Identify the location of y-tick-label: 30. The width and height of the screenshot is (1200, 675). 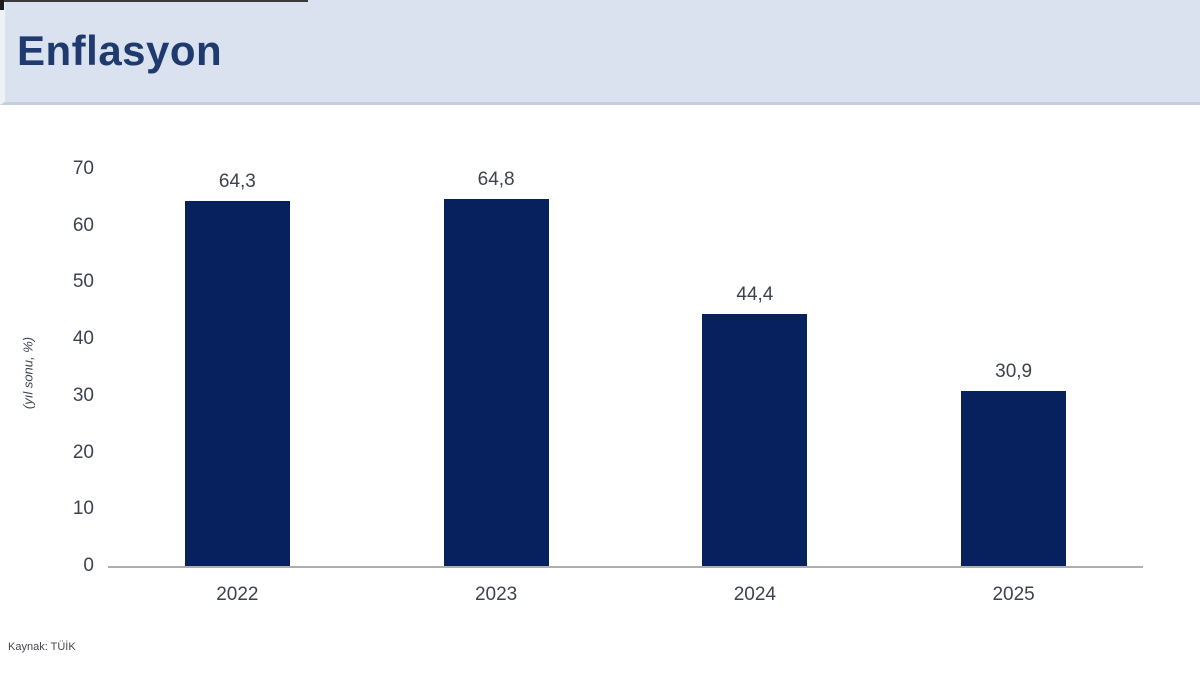
(83, 395).